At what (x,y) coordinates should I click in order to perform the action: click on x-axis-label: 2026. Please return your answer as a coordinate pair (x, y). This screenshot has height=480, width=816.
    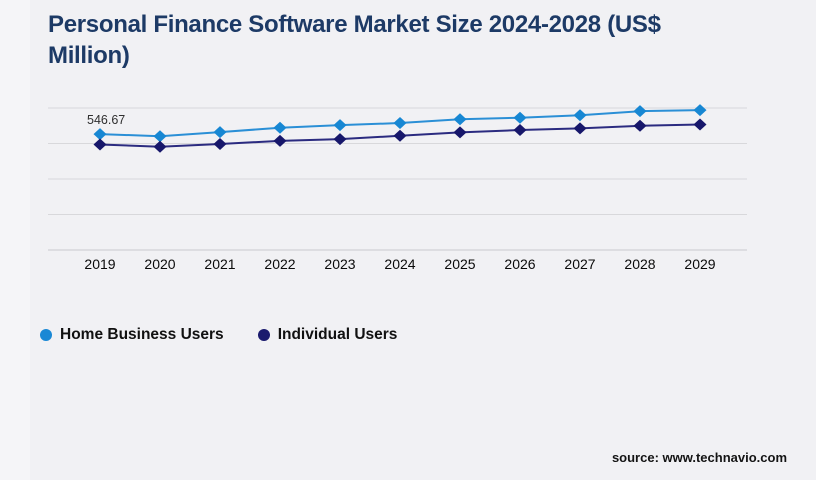
    Looking at the image, I should click on (519, 264).